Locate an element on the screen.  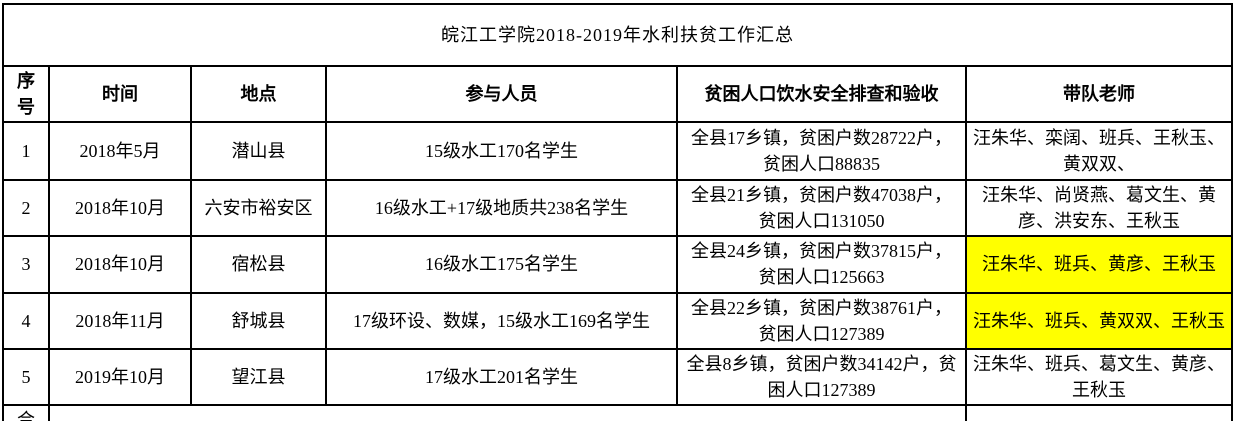
cell-teachers: 汪朱华、栾阔、班兵、王秋玉、黄双双、 is located at coordinates (1098, 151).